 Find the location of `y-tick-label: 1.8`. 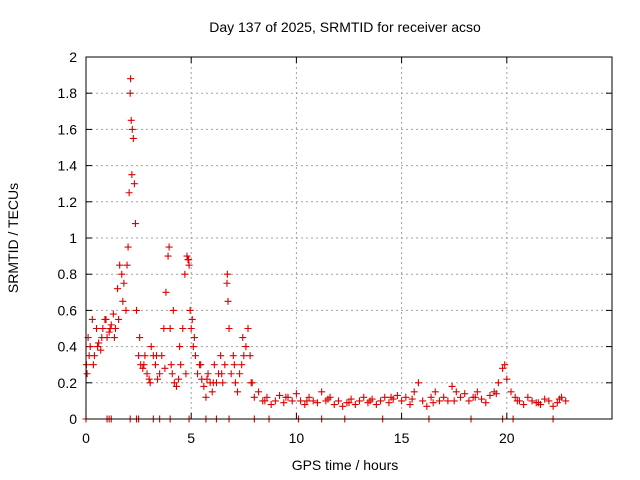

y-tick-label: 1.8 is located at coordinates (68, 93).